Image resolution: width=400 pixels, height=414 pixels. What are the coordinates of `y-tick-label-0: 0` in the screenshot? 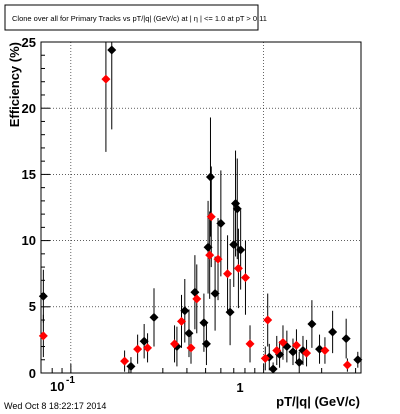 It's located at (32, 373).